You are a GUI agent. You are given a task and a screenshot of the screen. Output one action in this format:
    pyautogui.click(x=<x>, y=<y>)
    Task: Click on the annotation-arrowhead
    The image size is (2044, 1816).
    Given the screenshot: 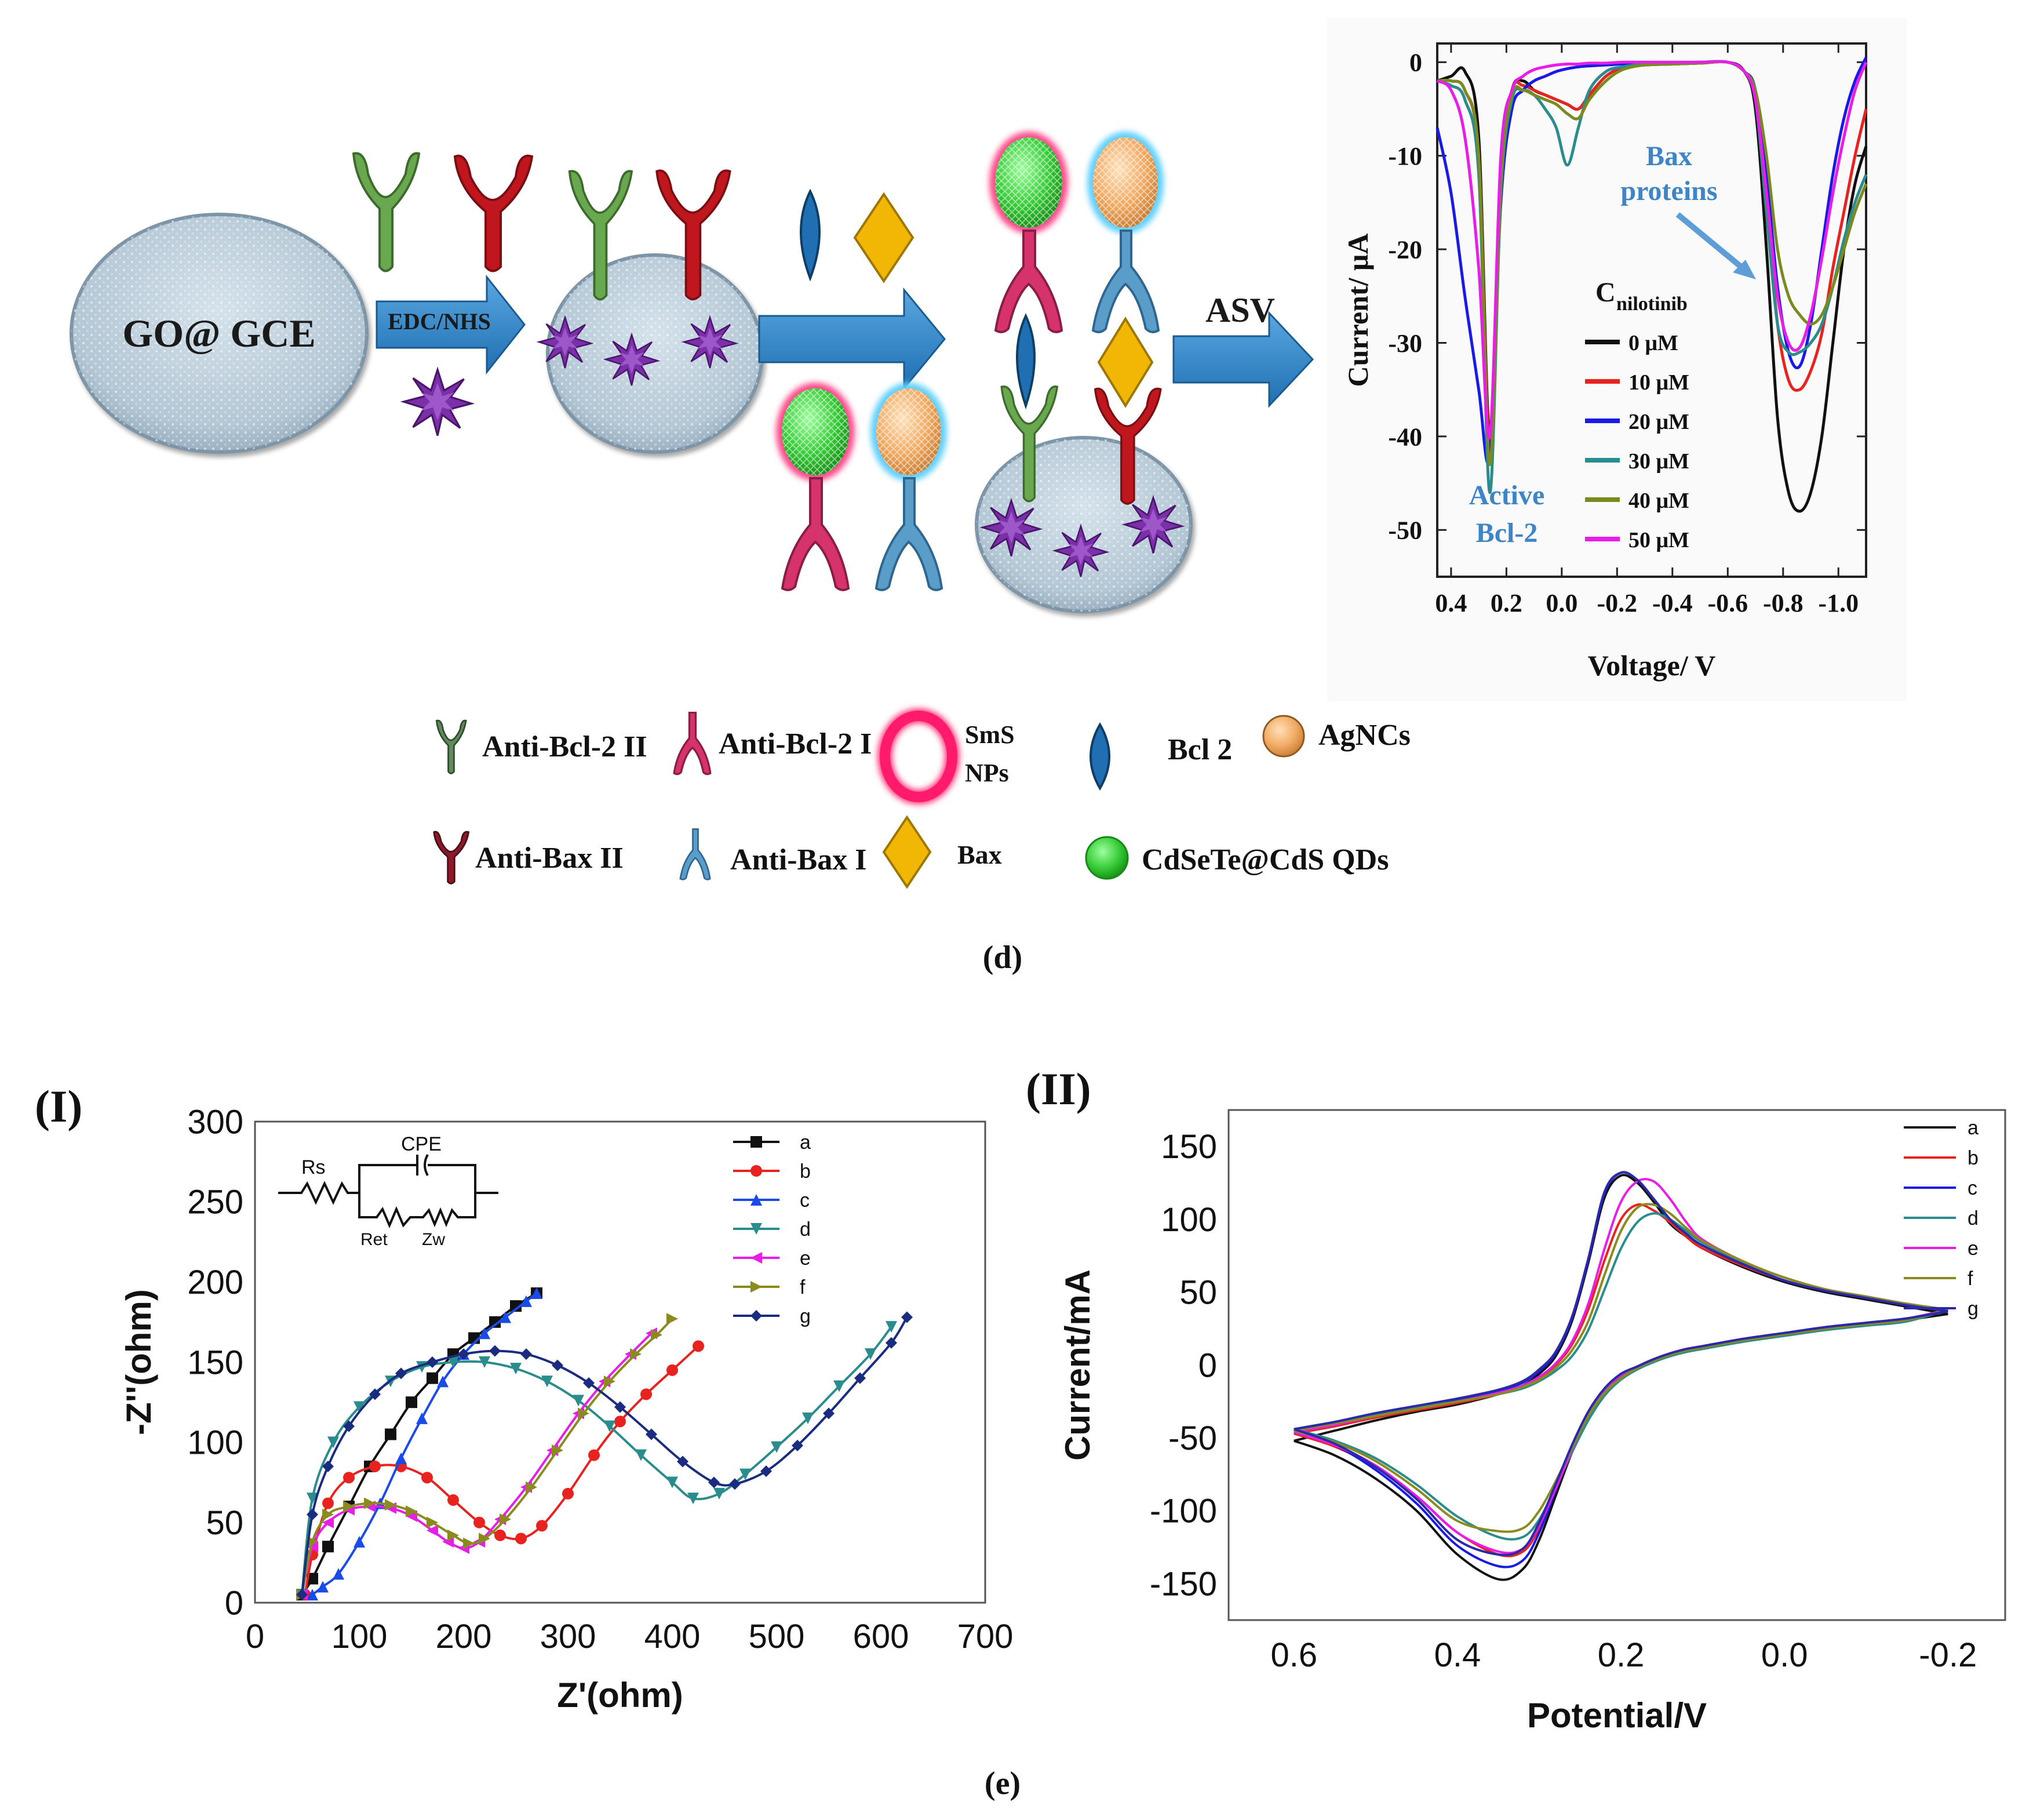 What is the action you would take?
    pyautogui.click(x=1744, y=269)
    